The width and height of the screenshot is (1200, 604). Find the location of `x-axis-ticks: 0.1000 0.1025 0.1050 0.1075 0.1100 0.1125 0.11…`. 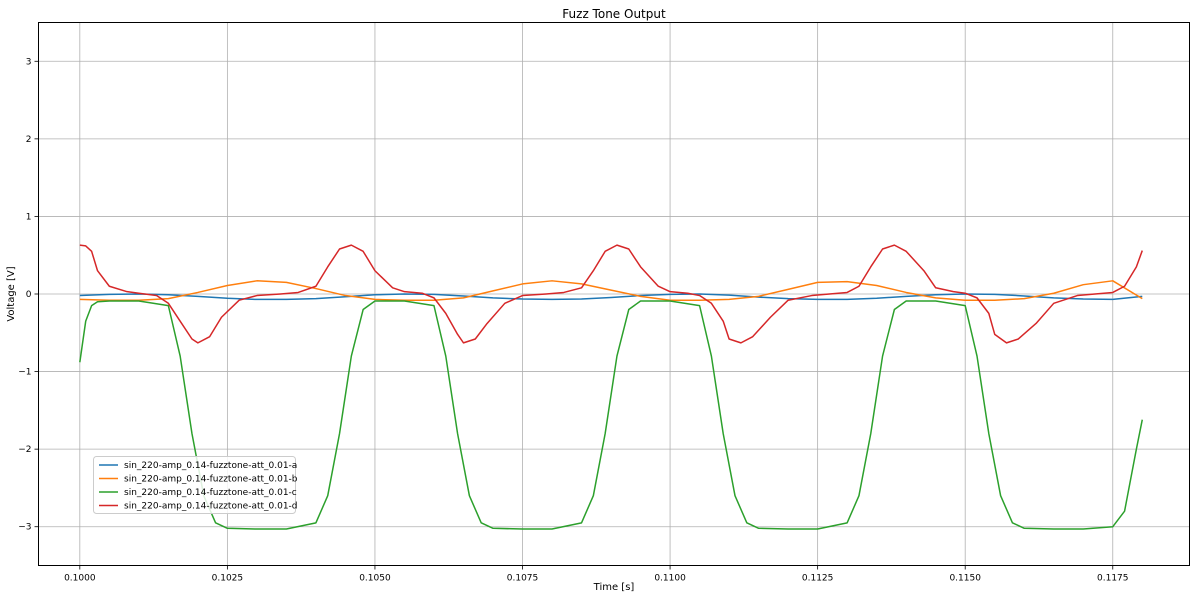

x-axis-ticks: 0.1000 0.1025 0.1050 0.1075 0.1100 0.1125 0.11… is located at coordinates (596, 574).